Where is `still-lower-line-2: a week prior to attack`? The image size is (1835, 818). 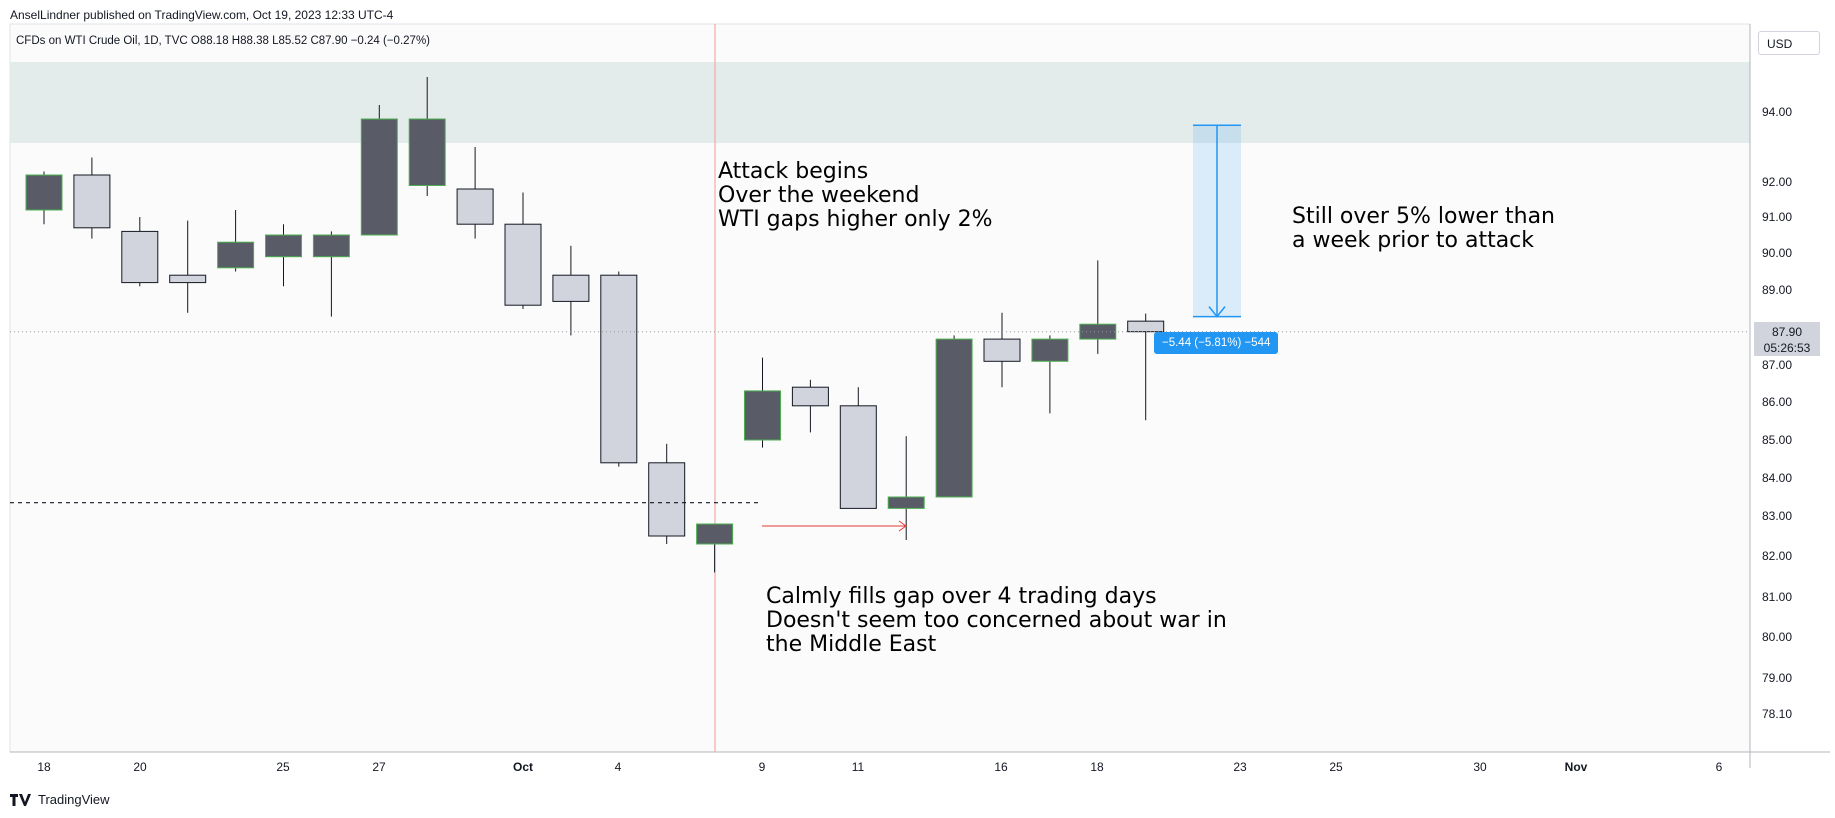
still-lower-line-2: a week prior to attack is located at coordinates (1413, 240).